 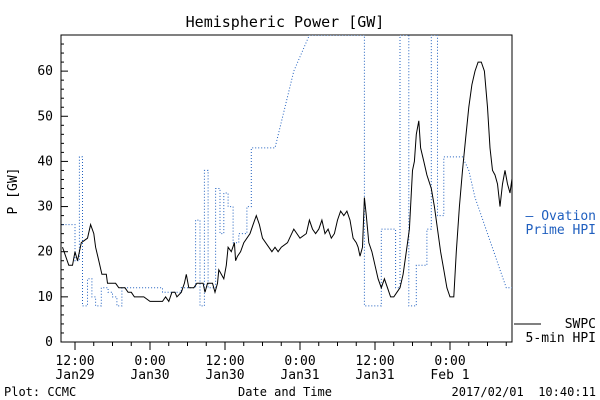 What do you see at coordinates (285, 392) in the screenshot?
I see `x-axis-label: Date and Time` at bounding box center [285, 392].